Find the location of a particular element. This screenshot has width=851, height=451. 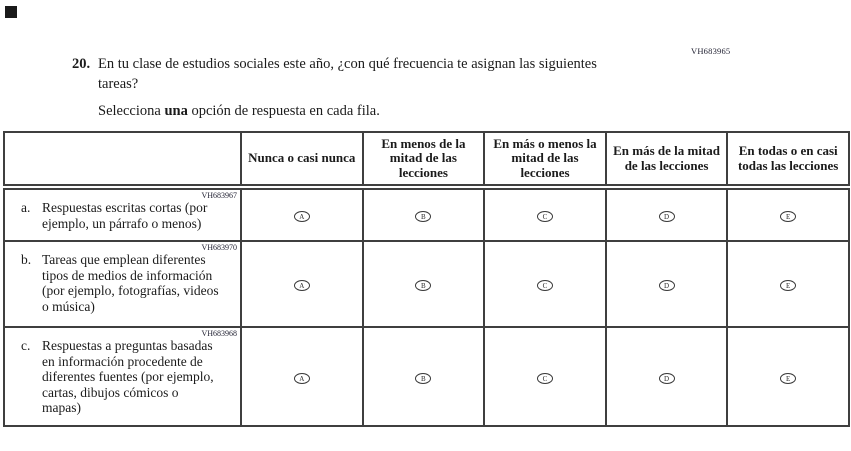

option-bubble-c-D: D is located at coordinates (666, 378).